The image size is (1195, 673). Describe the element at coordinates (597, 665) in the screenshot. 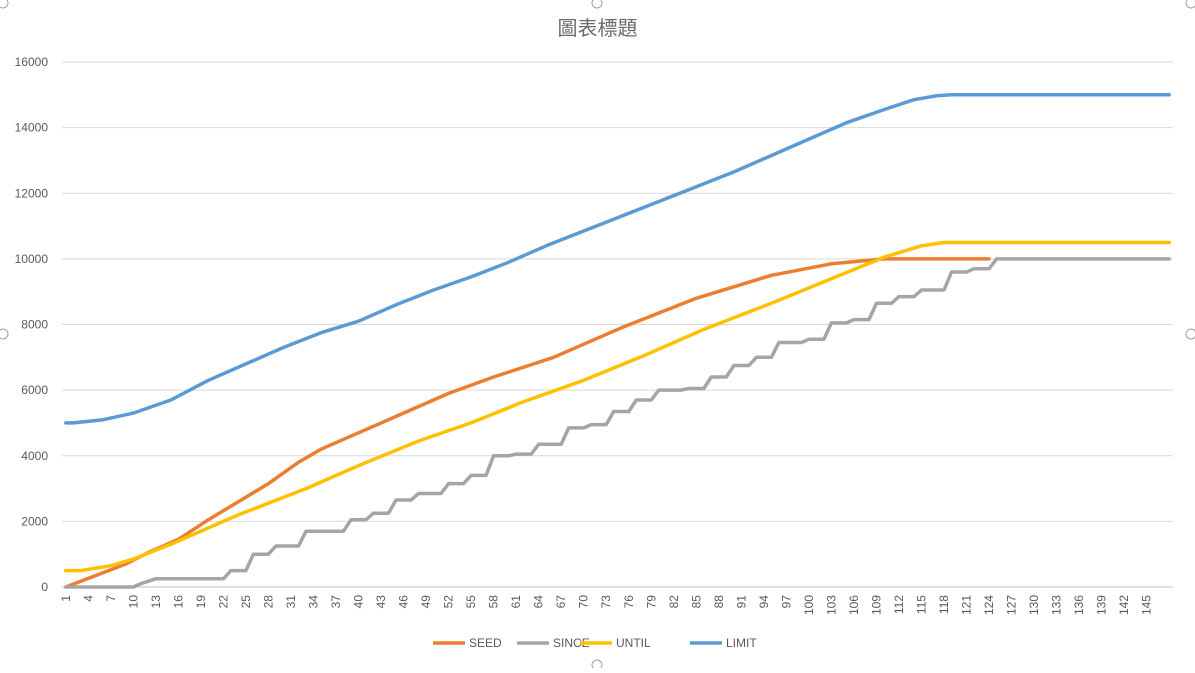

I see `resize-handle-bottom` at that location.